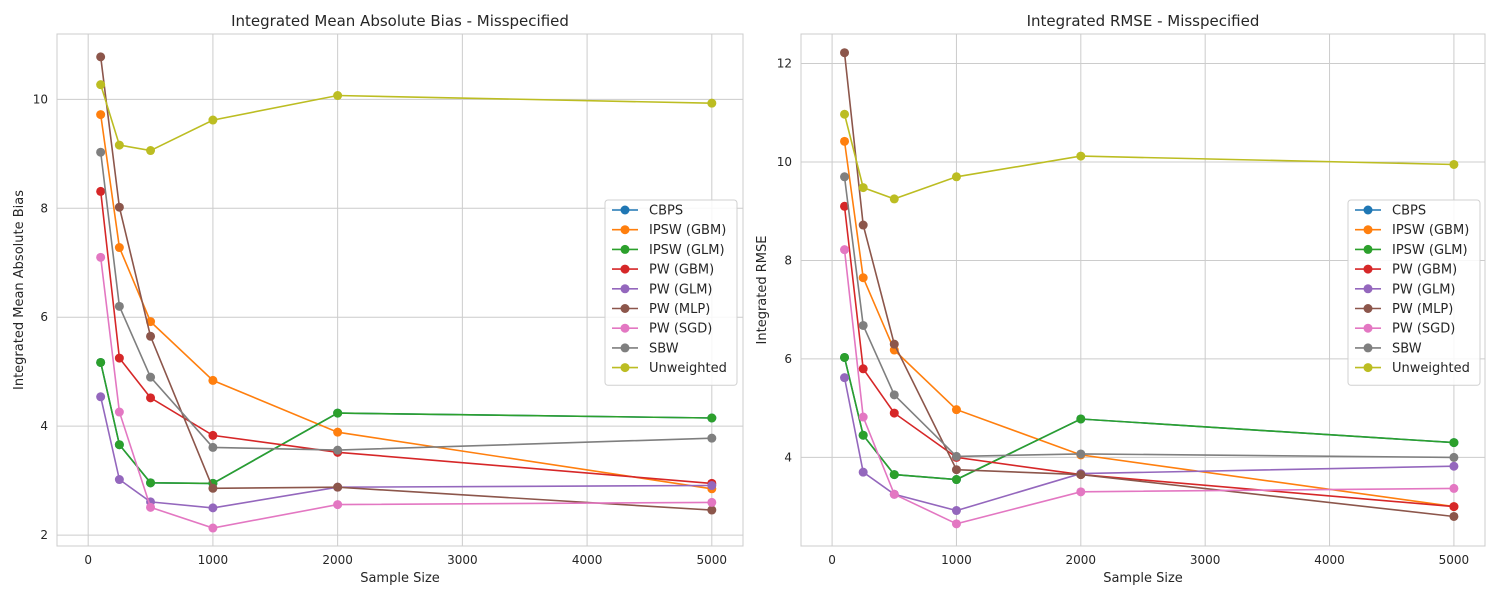 This screenshot has height=600, width=1500. Describe the element at coordinates (213, 560) in the screenshot. I see `x-tick-label: 1000` at that location.